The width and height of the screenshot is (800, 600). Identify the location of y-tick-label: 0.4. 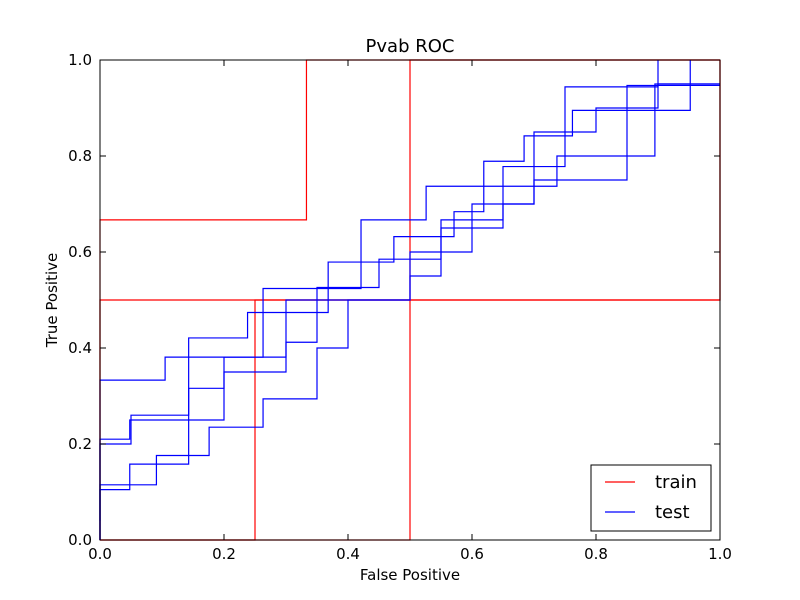
(80, 348).